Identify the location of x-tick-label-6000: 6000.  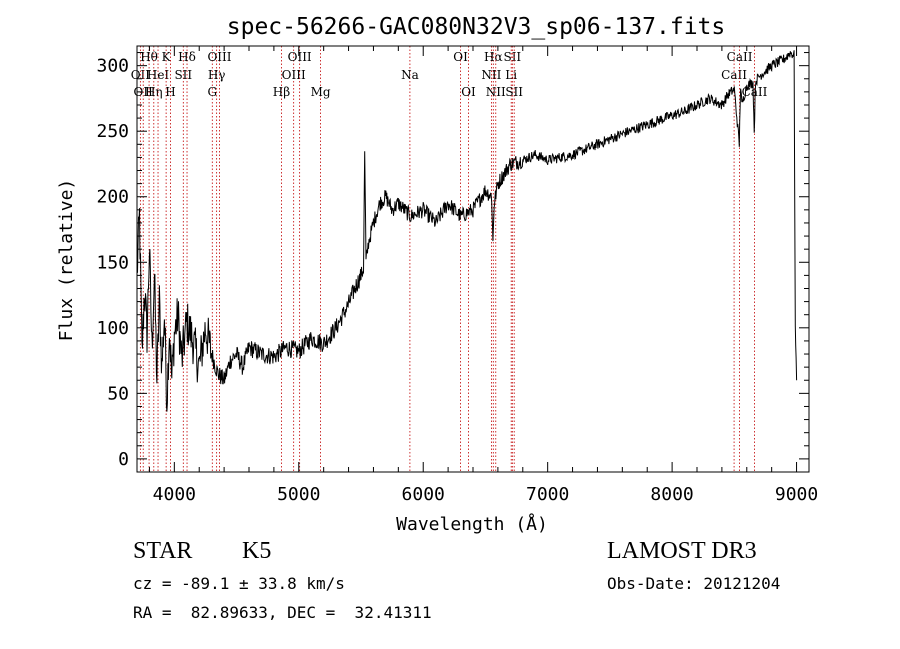
(423, 494).